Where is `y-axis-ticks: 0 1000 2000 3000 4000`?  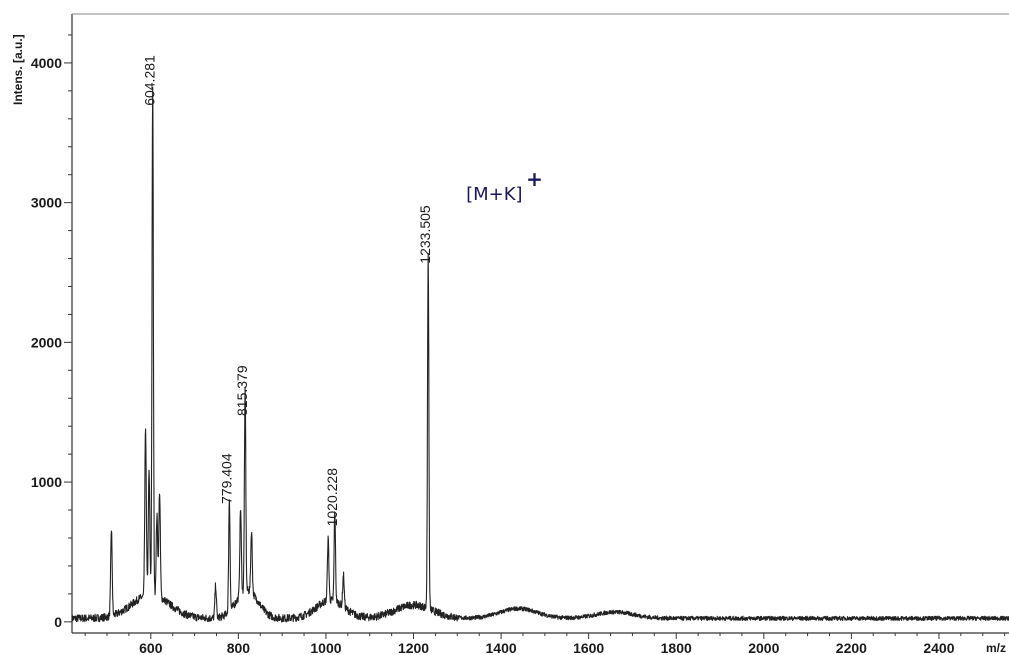
y-axis-ticks: 0 1000 2000 3000 4000 is located at coordinates (51, 332).